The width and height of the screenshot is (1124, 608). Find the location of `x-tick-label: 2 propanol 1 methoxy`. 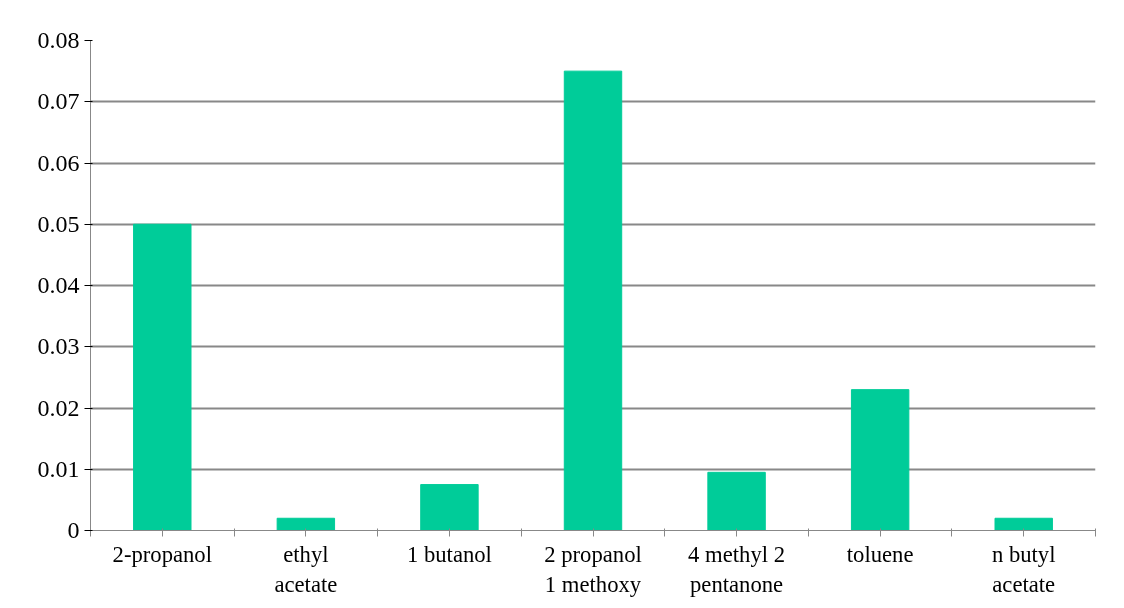

x-tick-label: 2 propanol 1 methoxy is located at coordinates (593, 569).